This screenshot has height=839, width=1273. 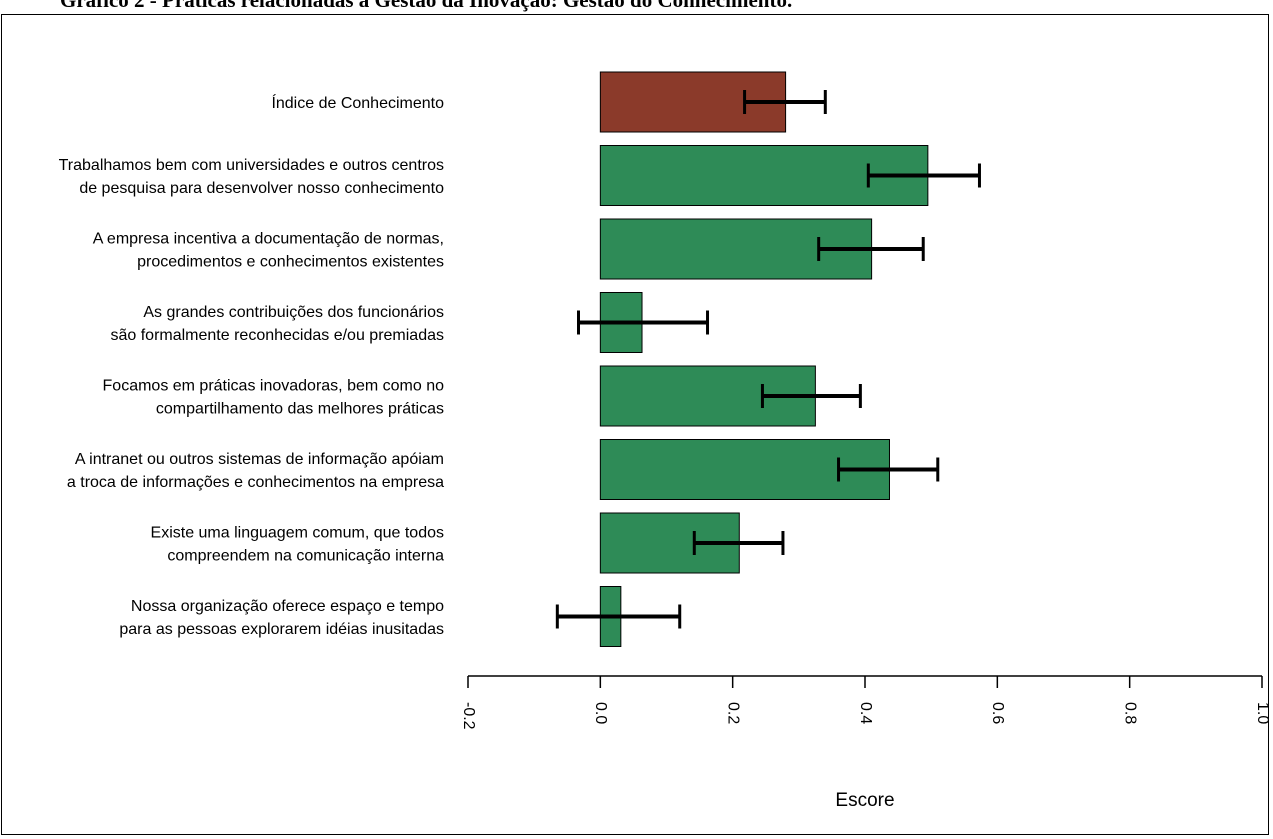 What do you see at coordinates (865, 713) in the screenshot?
I see `x-tick-label-3: 0.4` at bounding box center [865, 713].